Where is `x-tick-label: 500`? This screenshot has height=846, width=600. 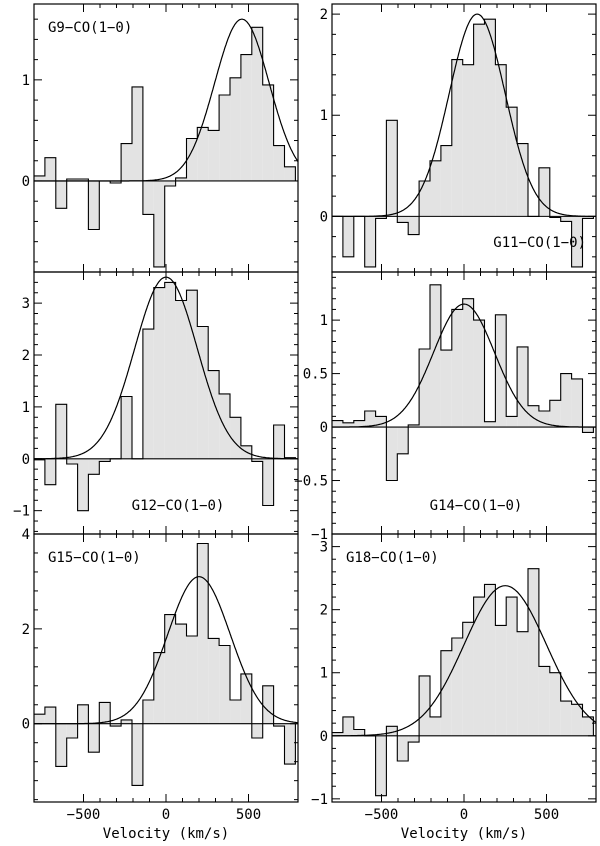 x-tick-label: 500 is located at coordinates (546, 815).